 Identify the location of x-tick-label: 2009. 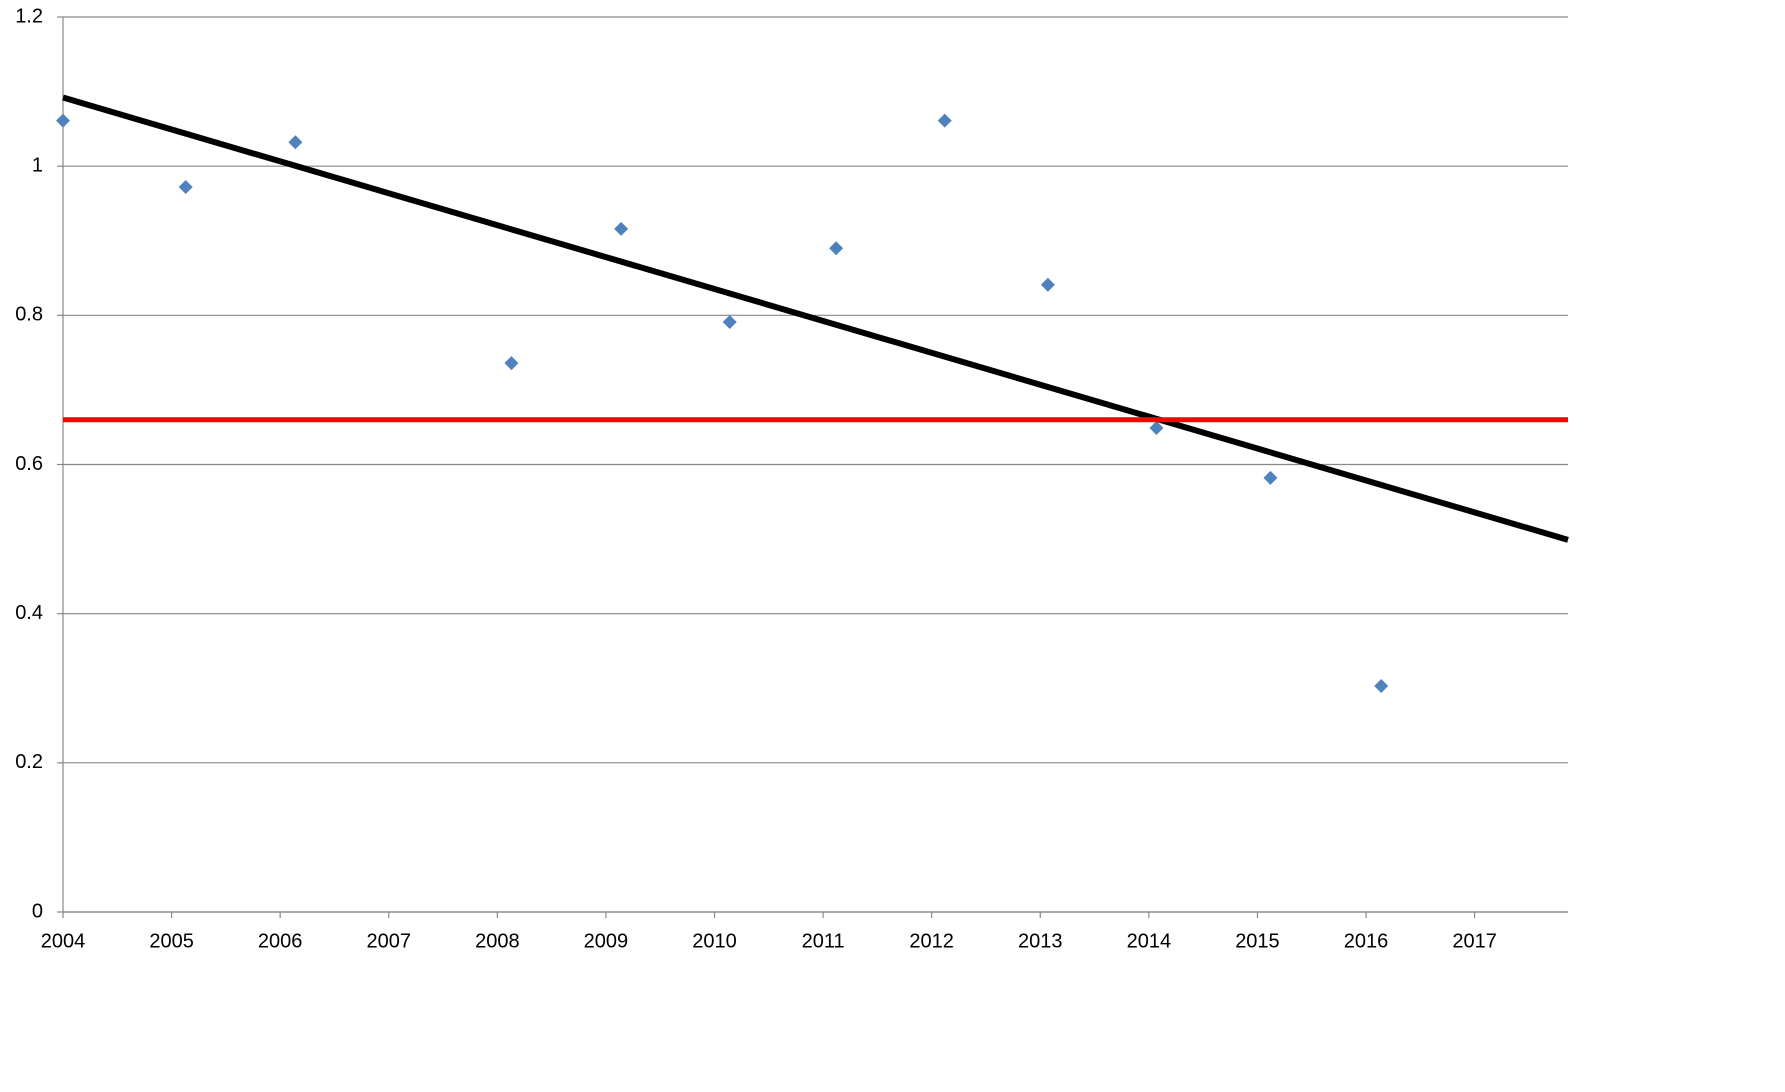
(606, 941).